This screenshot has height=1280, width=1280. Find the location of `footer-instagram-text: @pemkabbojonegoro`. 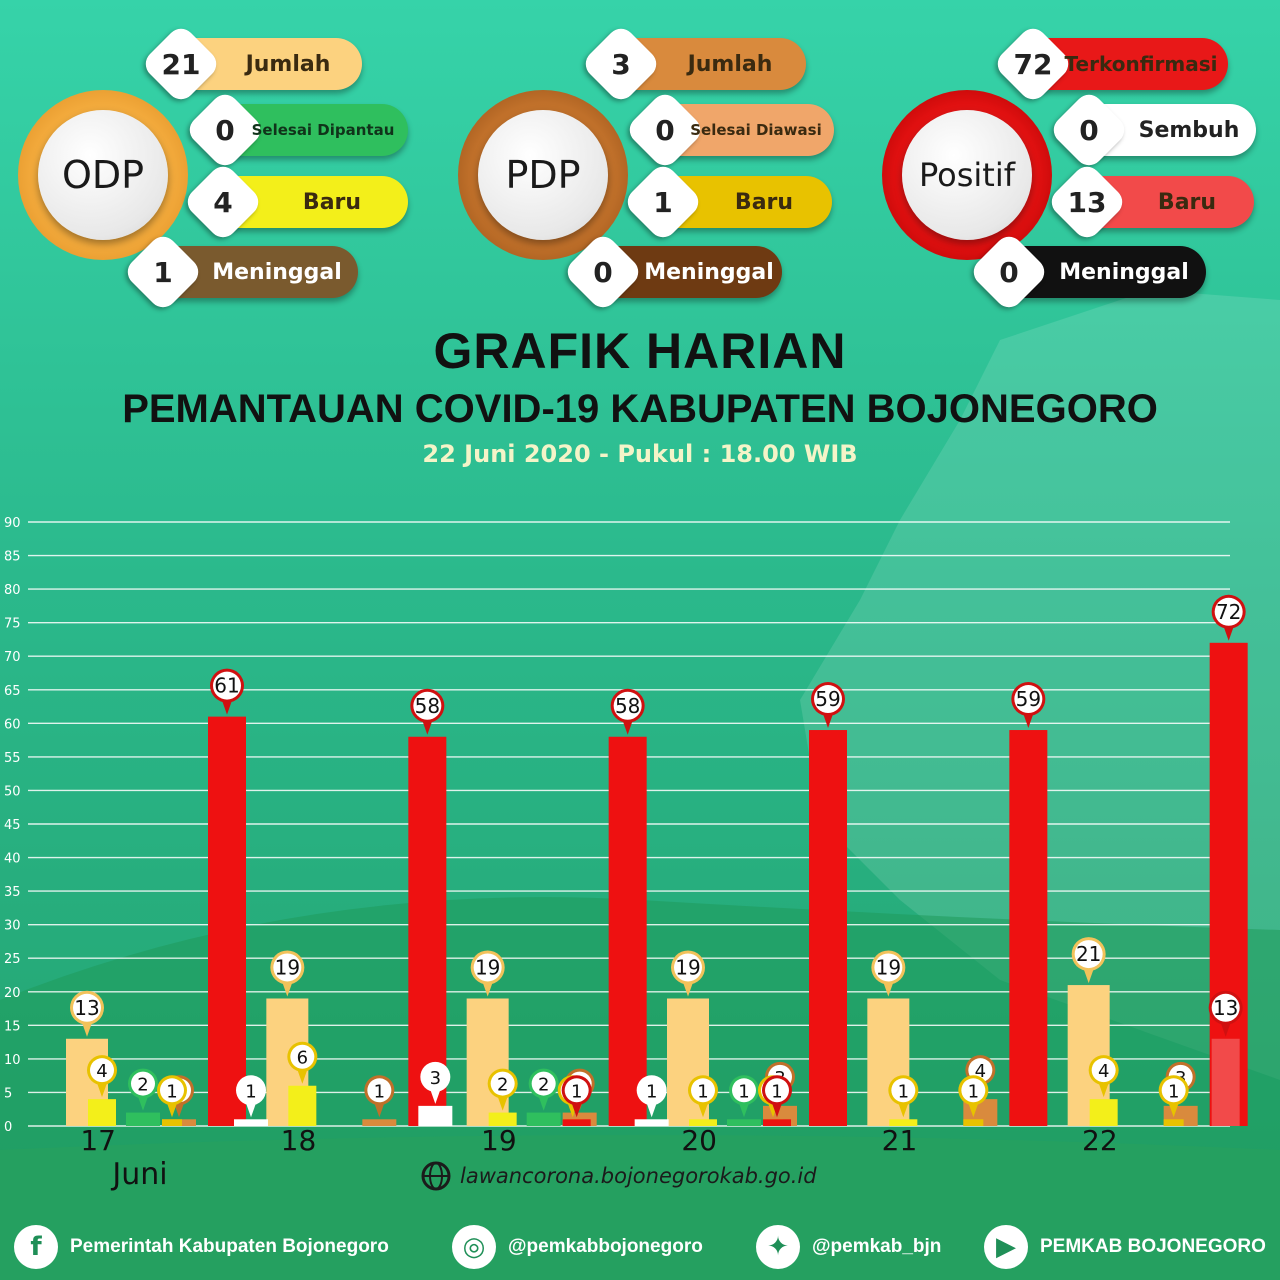

footer-instagram-text: @pemkabbojonegoro is located at coordinates (605, 1246).